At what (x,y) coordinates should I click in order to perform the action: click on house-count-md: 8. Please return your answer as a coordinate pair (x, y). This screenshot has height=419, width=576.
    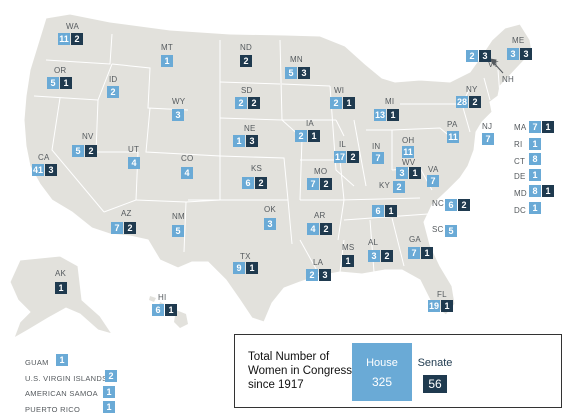
    Looking at the image, I should click on (535, 191).